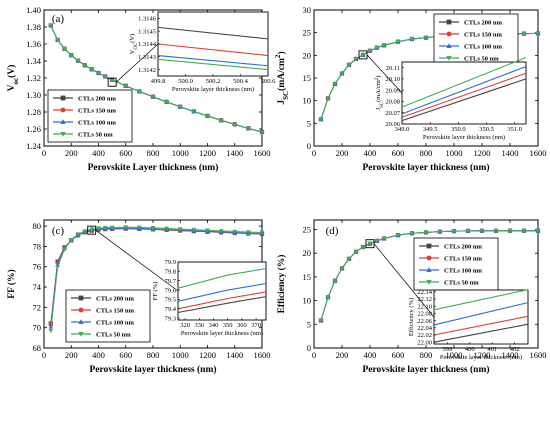 Image resolution: width=550 pixels, height=422 pixels. I want to click on inset-y-tick-label: 1.3143, so click(147, 57).